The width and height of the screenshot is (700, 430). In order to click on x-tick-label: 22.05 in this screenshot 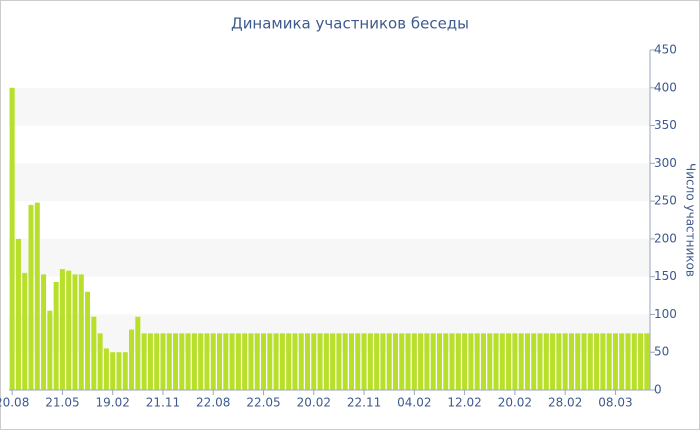, I will do `click(263, 403)`.